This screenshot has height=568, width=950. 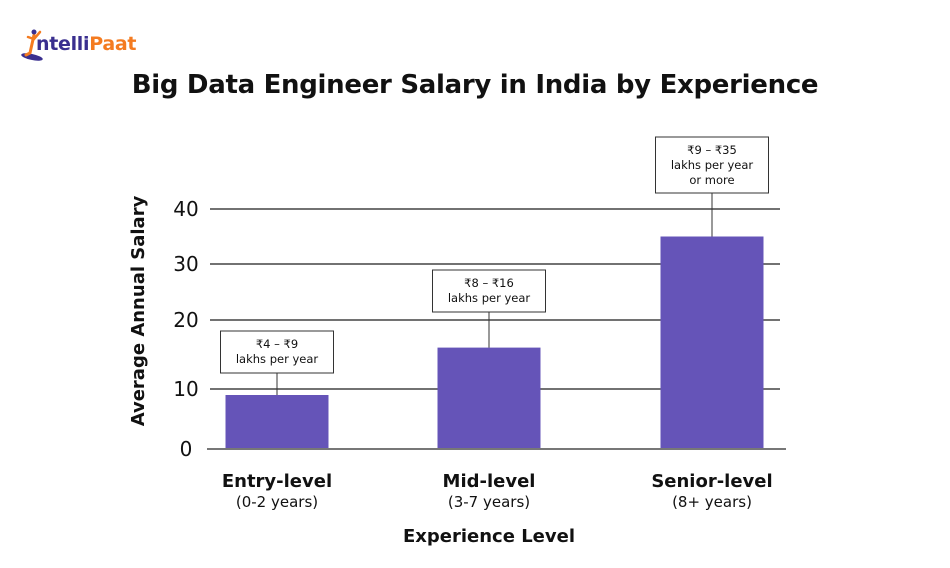 What do you see at coordinates (711, 180) in the screenshot?
I see `annotation-text: or more` at bounding box center [711, 180].